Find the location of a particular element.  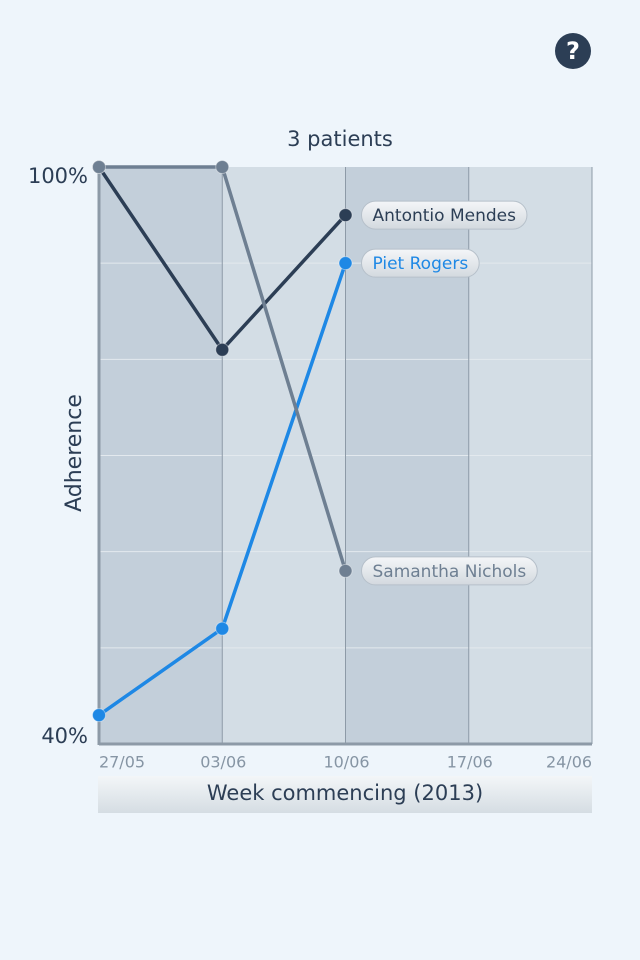

help-circle is located at coordinates (573, 51).